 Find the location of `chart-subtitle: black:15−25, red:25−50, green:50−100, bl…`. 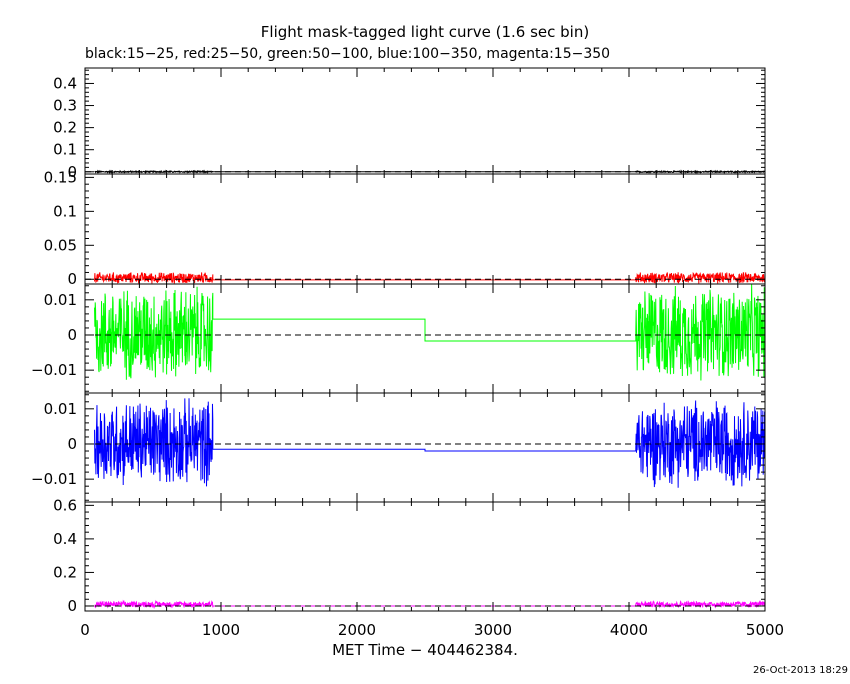

chart-subtitle: black:15−25, red:25−50, green:50−100, bl… is located at coordinates (347, 54).